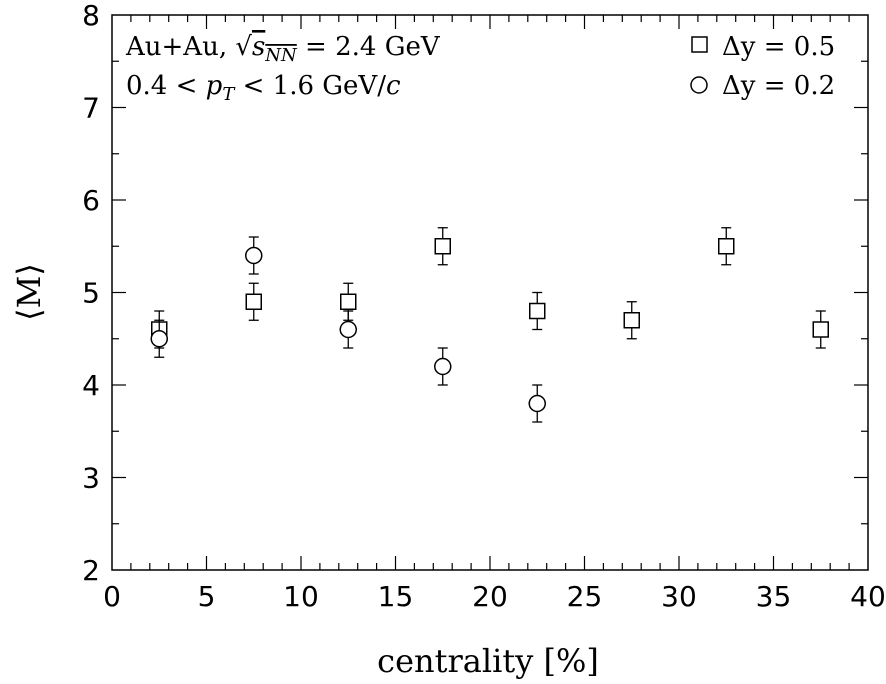  I want to click on legend-marker-circle, so click(699, 85).